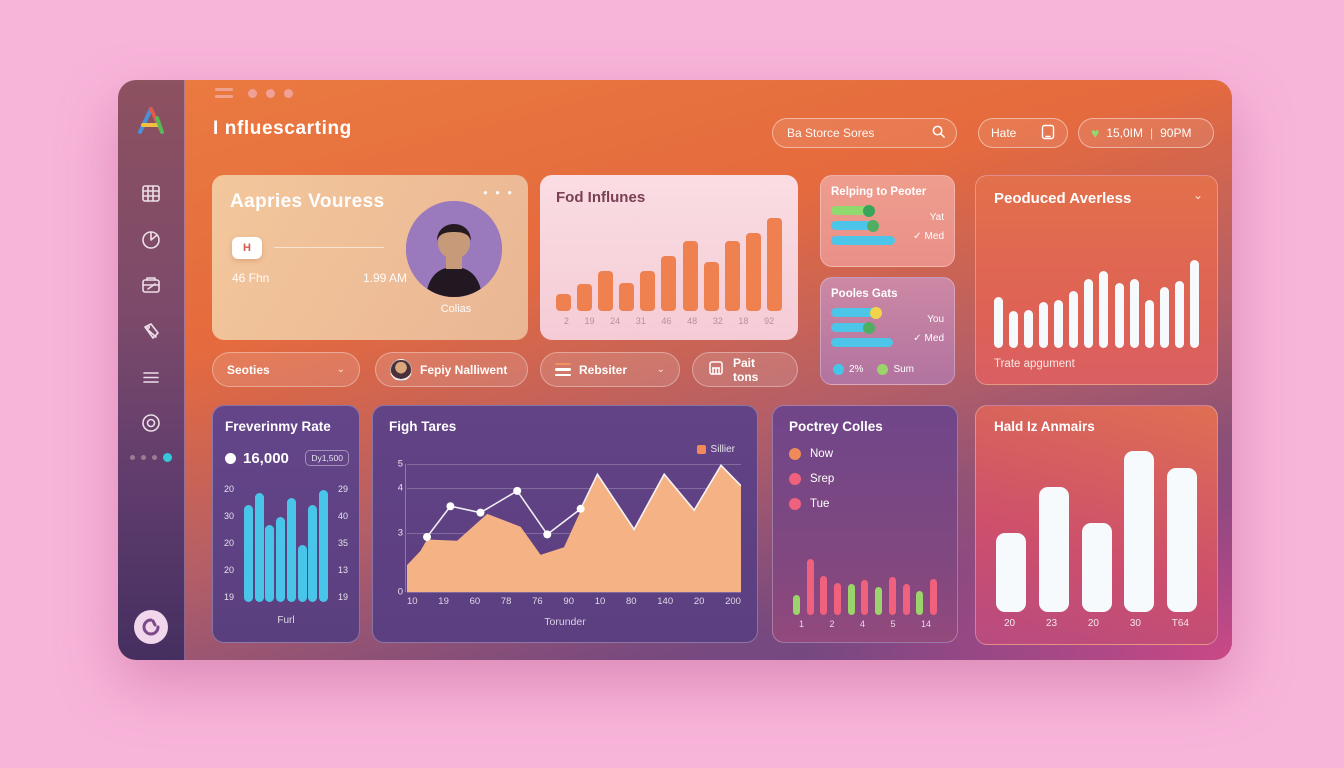  I want to click on page-title: I nfluescarting, so click(282, 128).